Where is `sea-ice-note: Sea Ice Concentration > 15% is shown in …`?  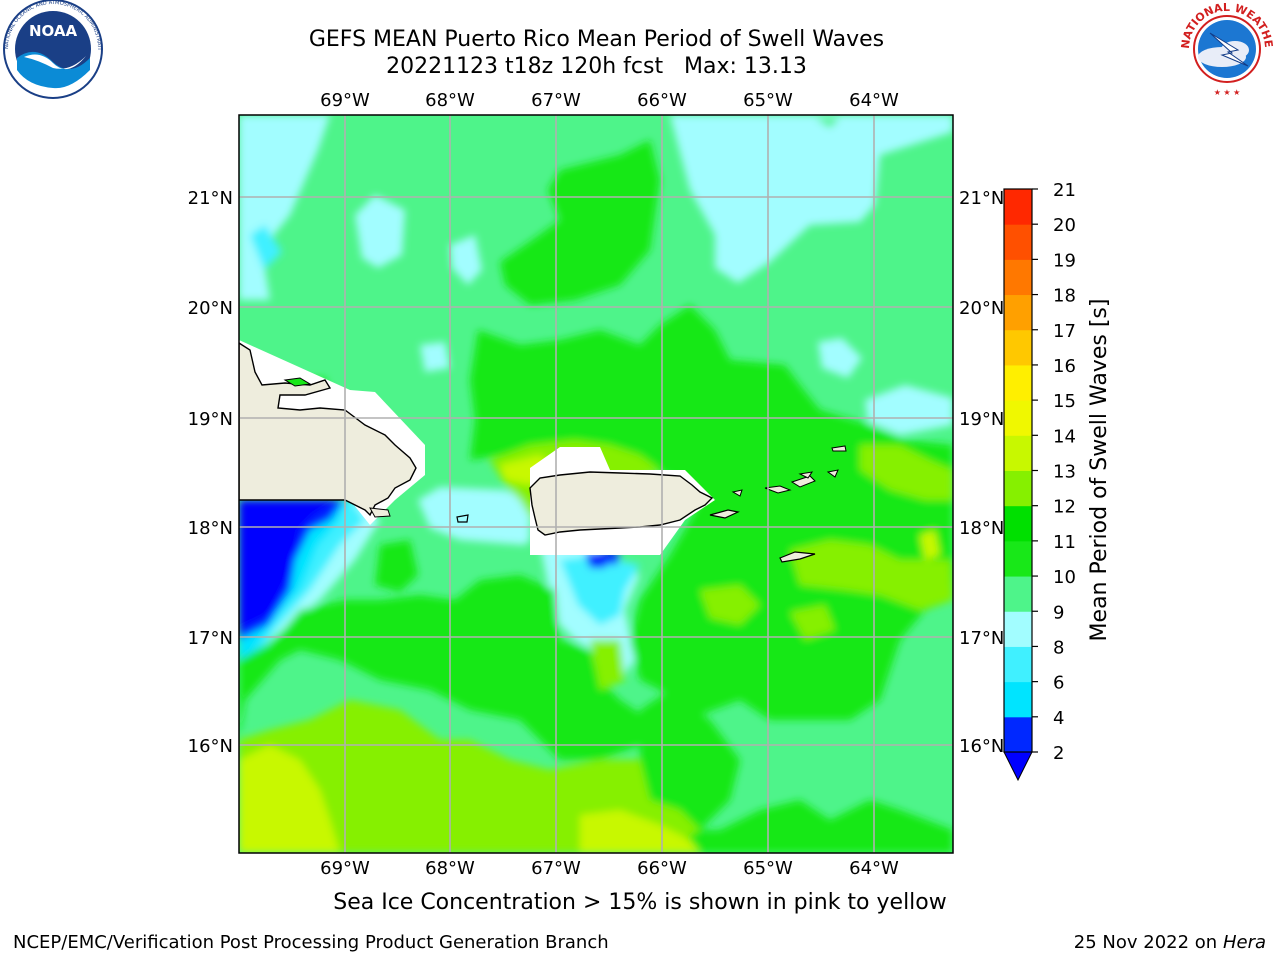 sea-ice-note: Sea Ice Concentration > 15% is shown in … is located at coordinates (640, 902).